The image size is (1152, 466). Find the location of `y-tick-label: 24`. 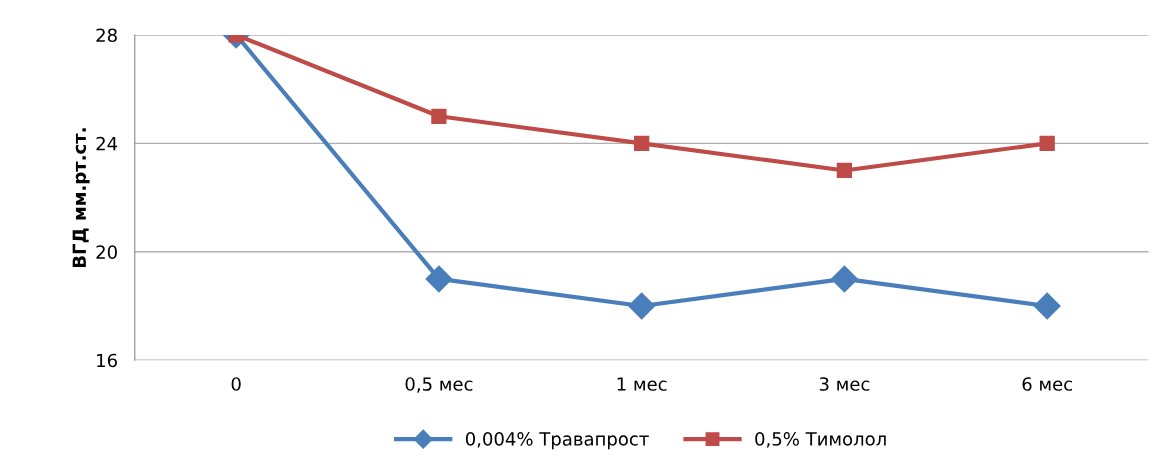

y-tick-label: 24 is located at coordinates (107, 143).